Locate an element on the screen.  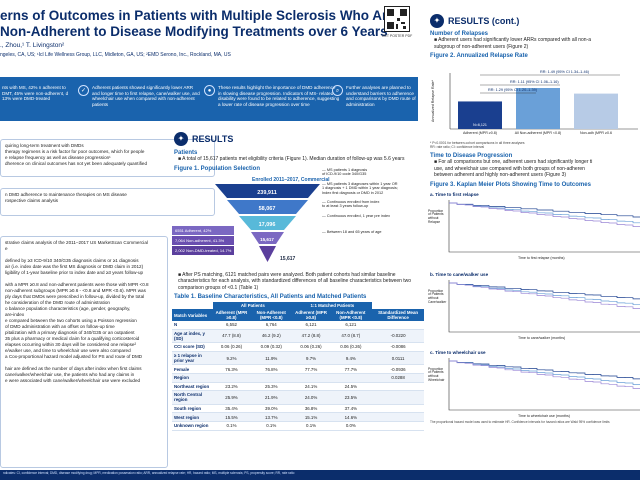
funnel-label-4: — Continuous enrolled, 1 year pre index is located at coordinates (356, 216).